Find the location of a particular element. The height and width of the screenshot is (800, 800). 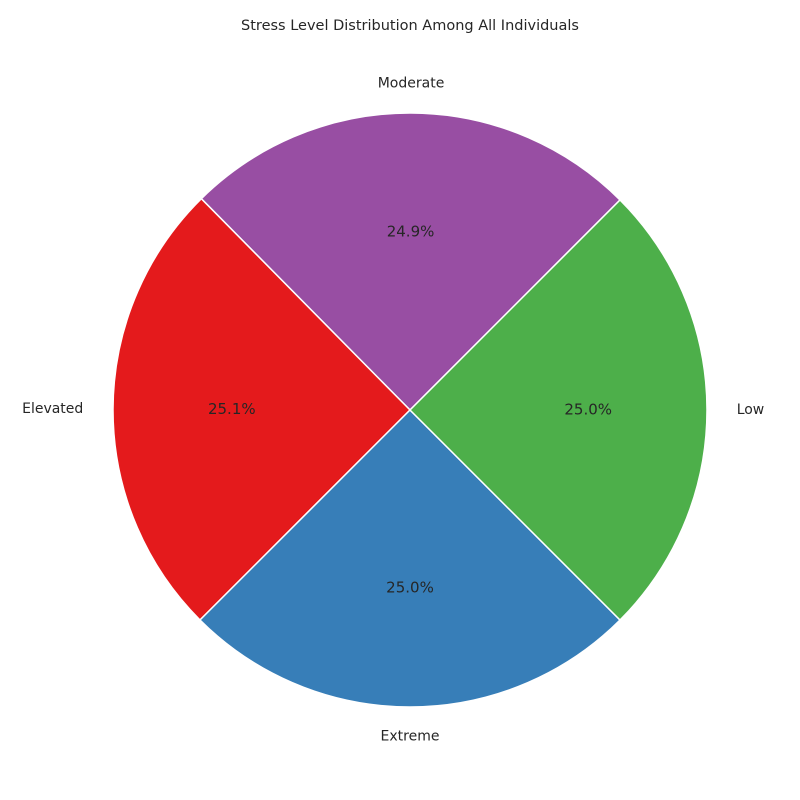

slice-percent-moderate: 24.9% is located at coordinates (411, 231).